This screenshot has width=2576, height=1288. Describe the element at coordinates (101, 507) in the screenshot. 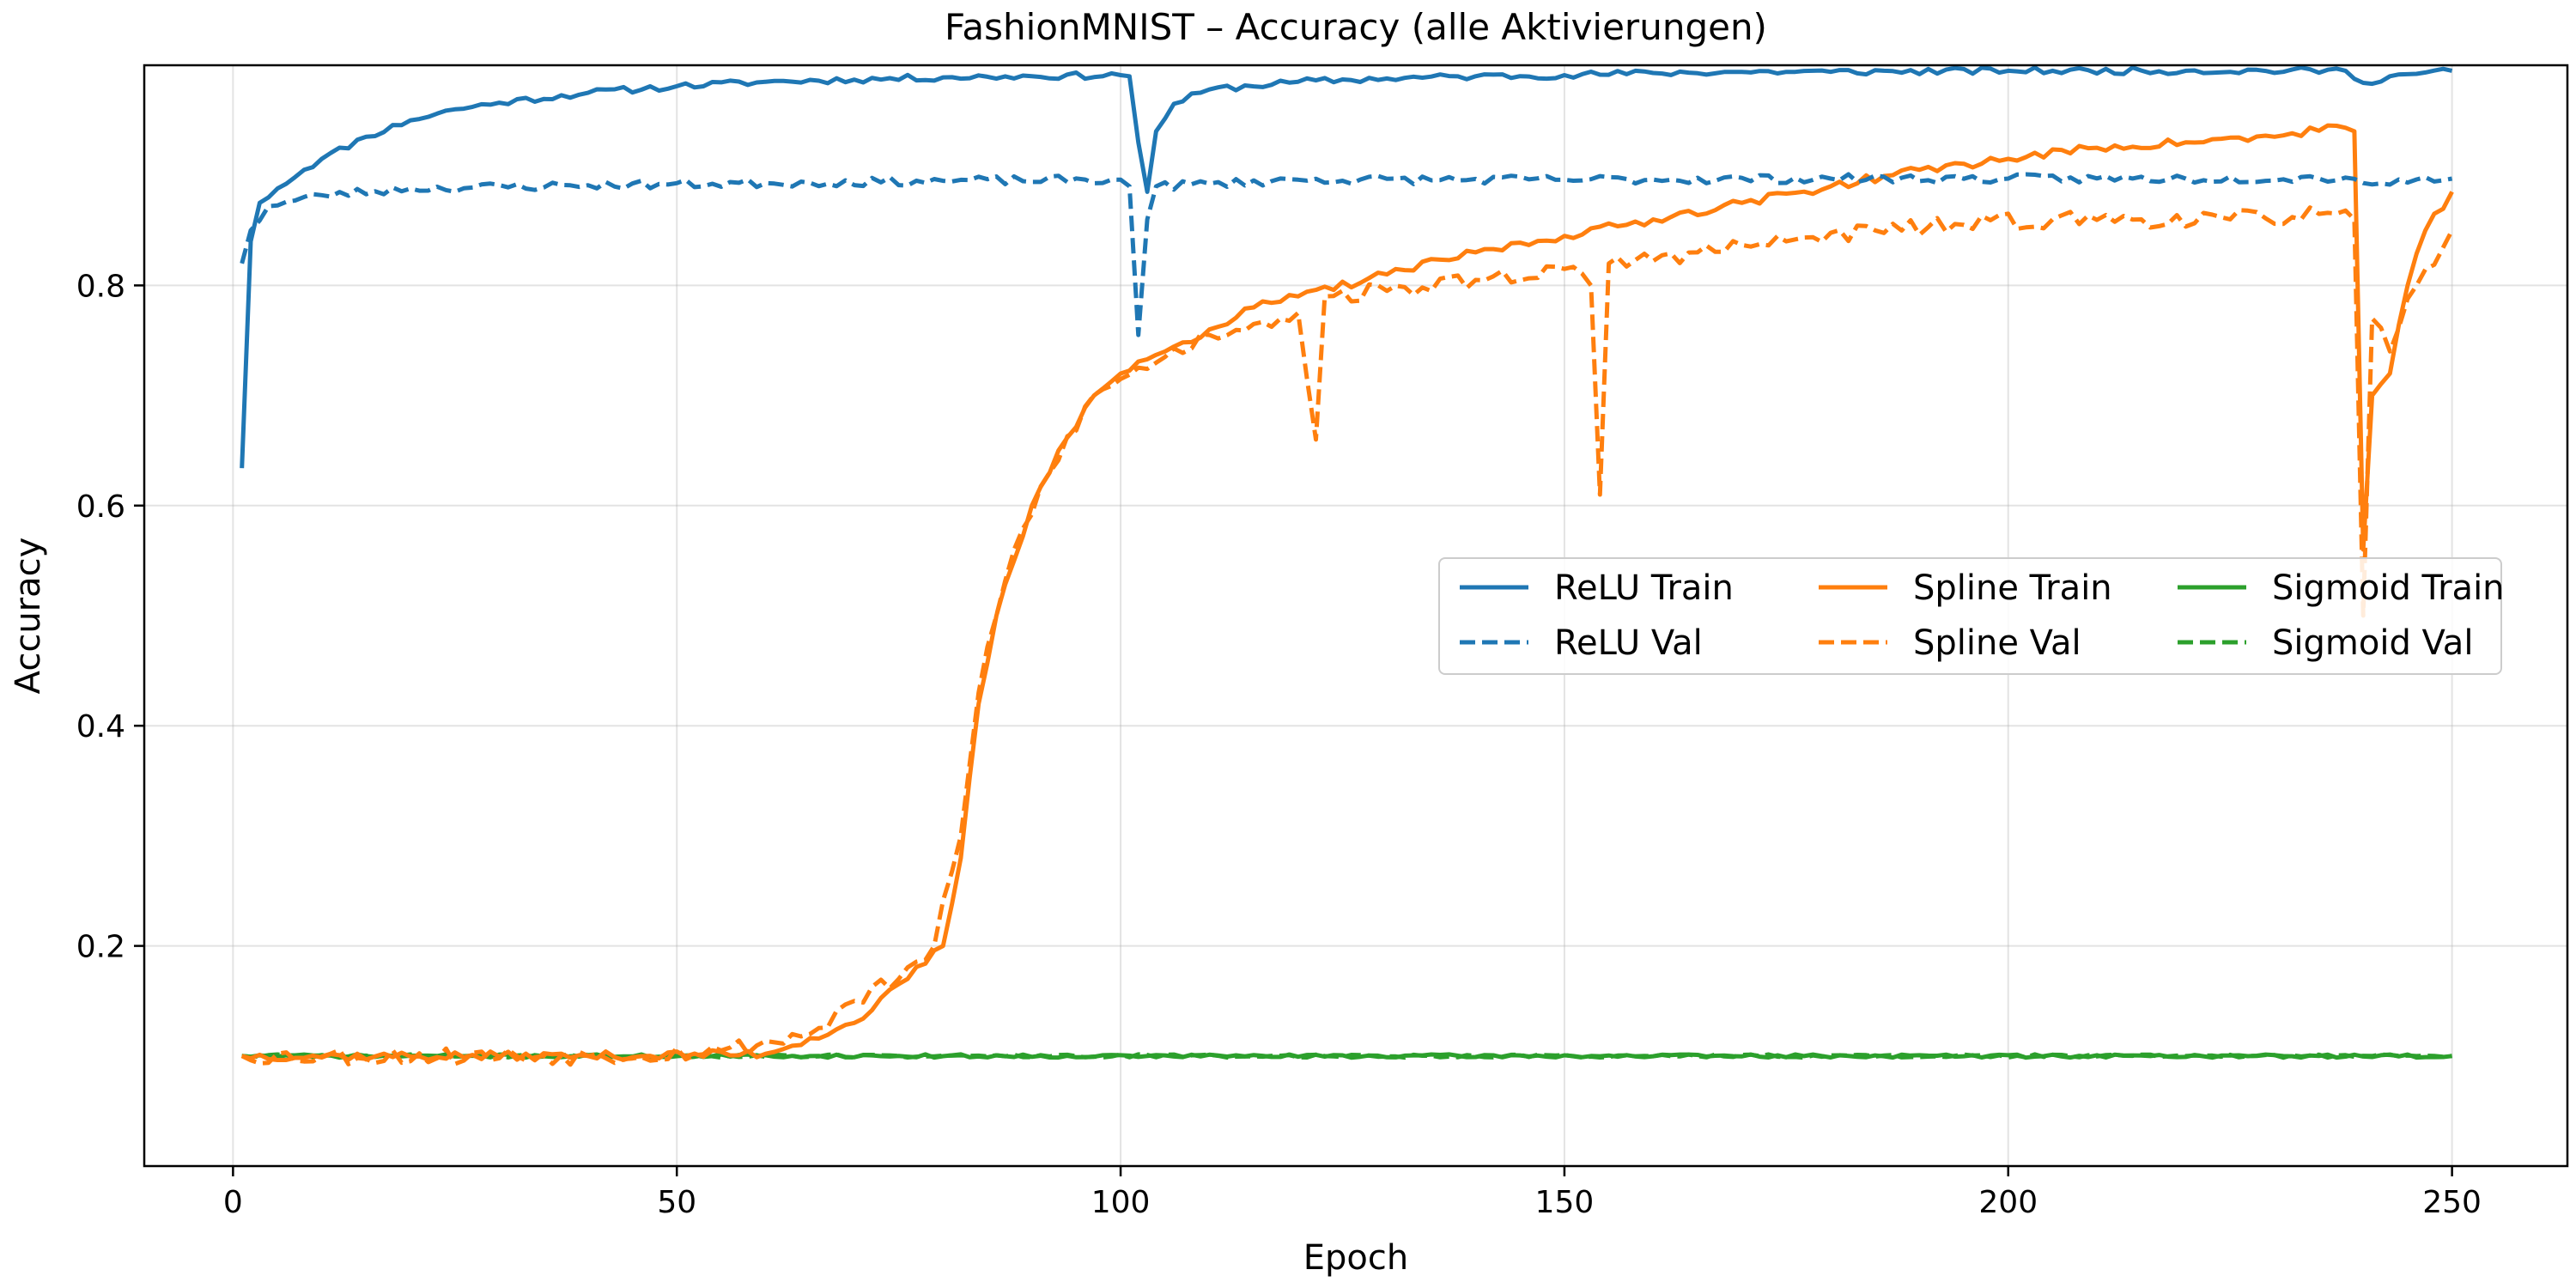

I see `y-tick-label: 0.6` at that location.